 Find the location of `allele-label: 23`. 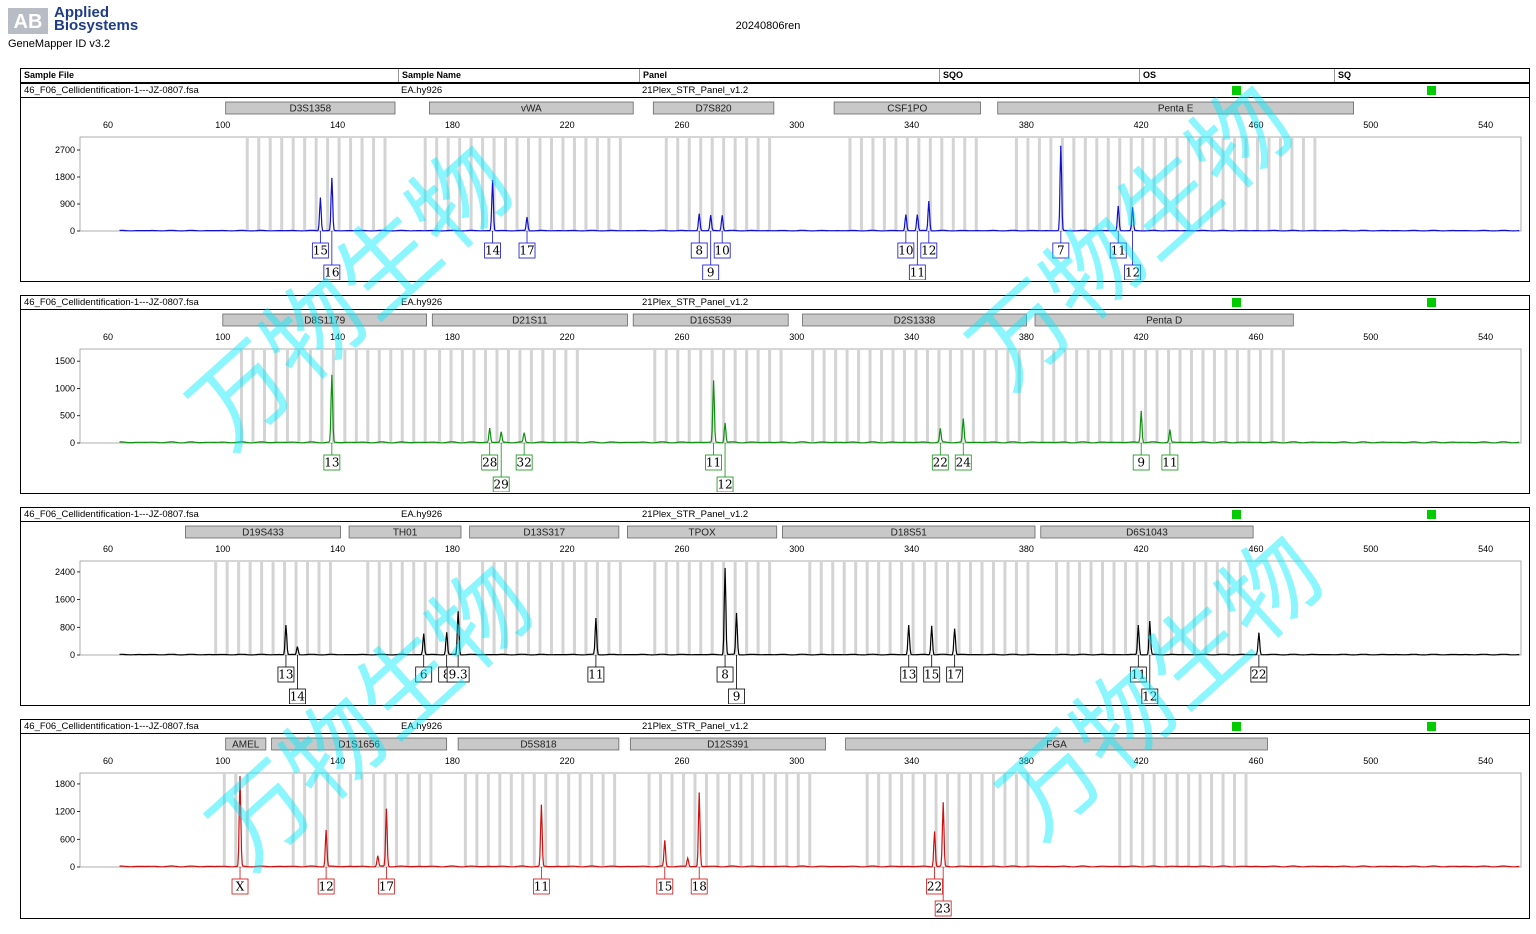

allele-label: 23 is located at coordinates (943, 909).